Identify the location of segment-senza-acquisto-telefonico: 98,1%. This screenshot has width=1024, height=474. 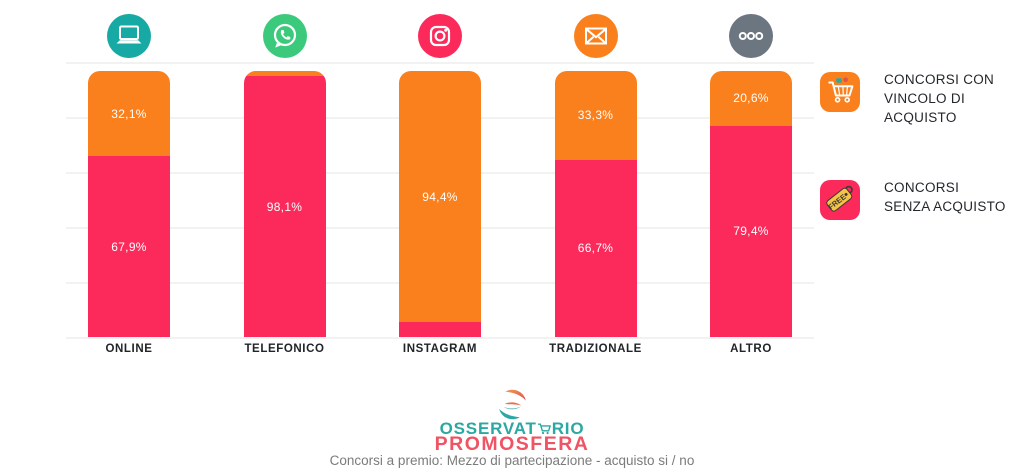
(284, 206).